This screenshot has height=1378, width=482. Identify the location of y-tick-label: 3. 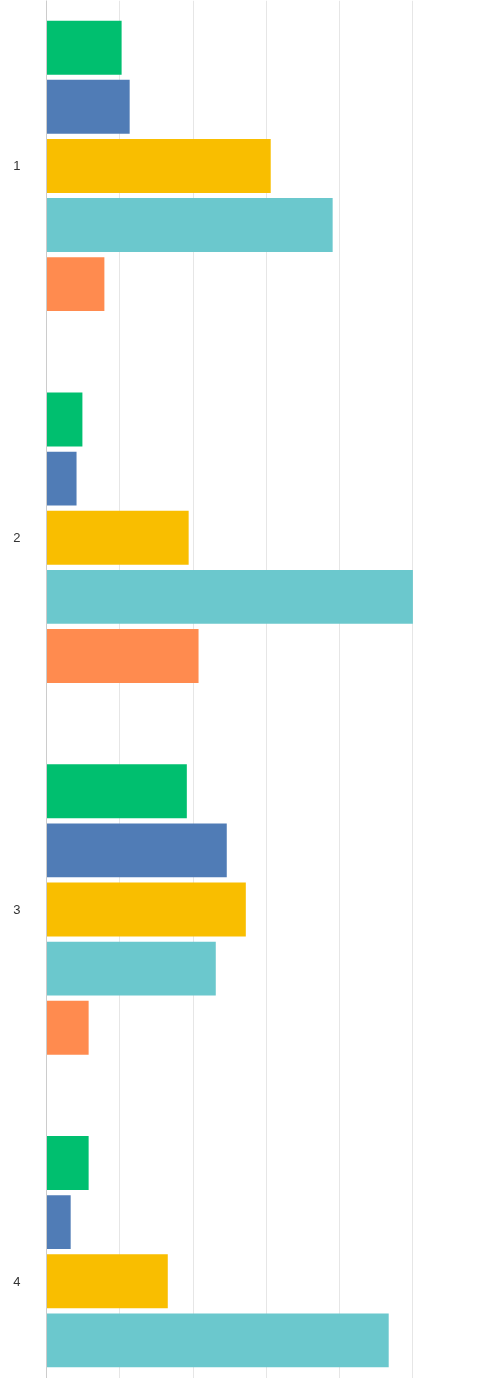
(17, 909).